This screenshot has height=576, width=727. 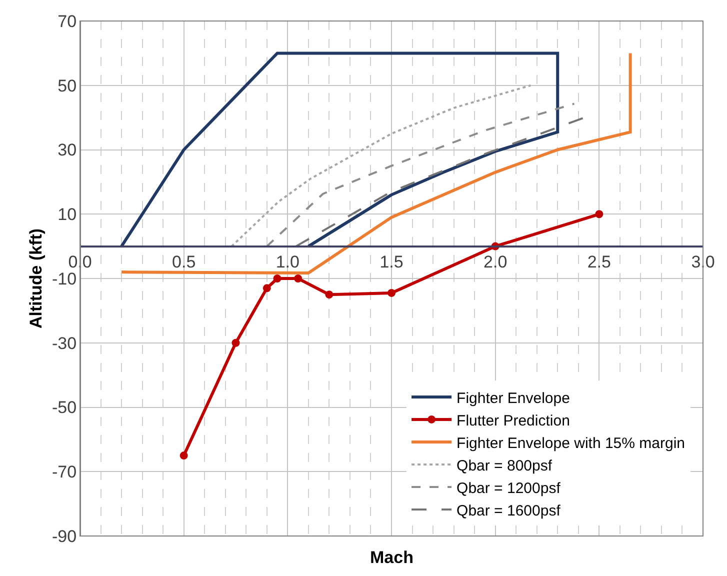 I want to click on y-tick-label: 30, so click(x=67, y=150).